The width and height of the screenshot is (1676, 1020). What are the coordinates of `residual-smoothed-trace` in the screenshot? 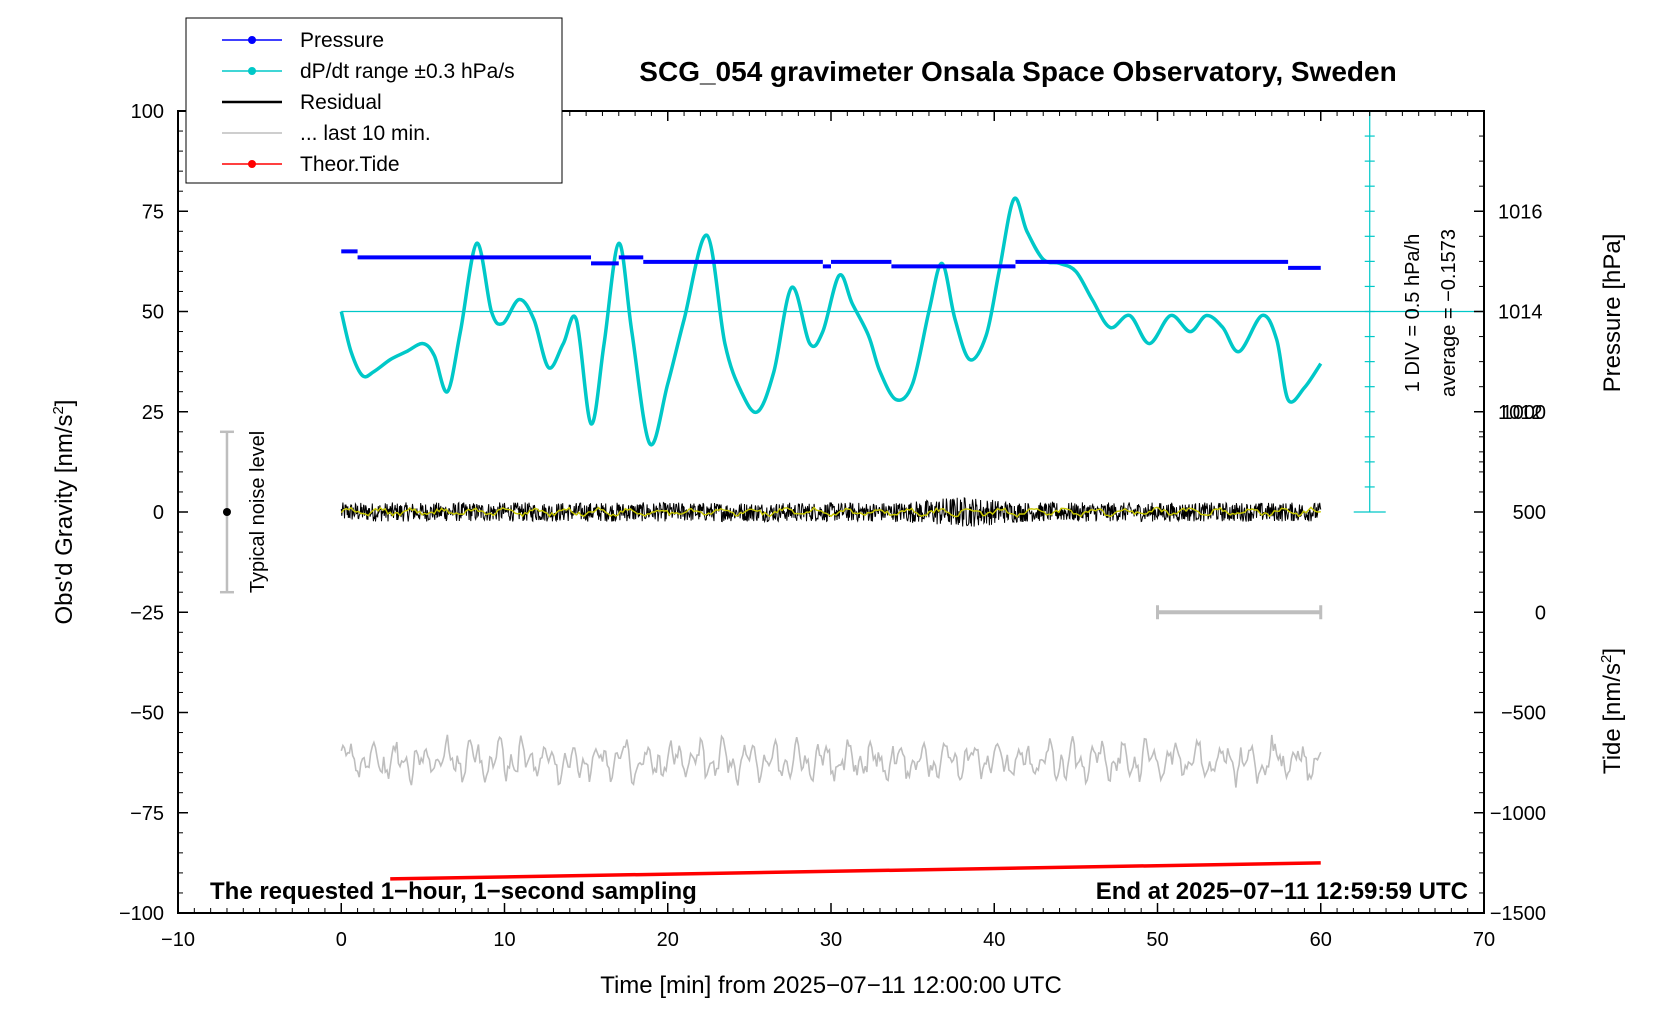 It's located at (830, 512).